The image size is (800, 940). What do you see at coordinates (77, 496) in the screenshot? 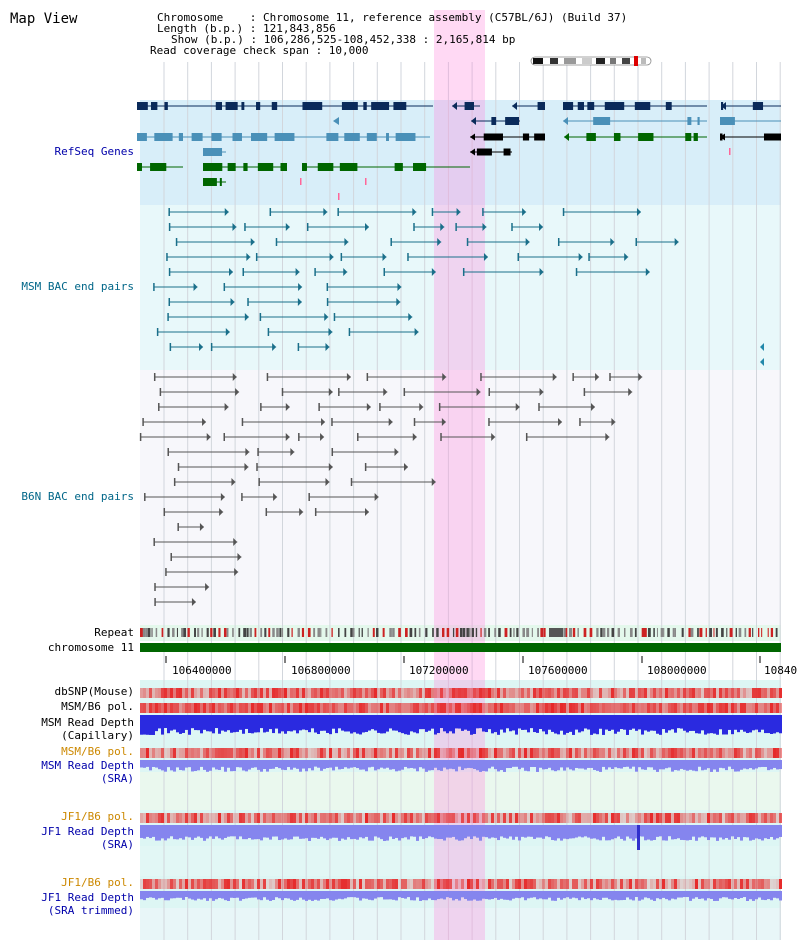
I see `track-label-b6n-bac: B6N BAC end pairs` at bounding box center [77, 496].